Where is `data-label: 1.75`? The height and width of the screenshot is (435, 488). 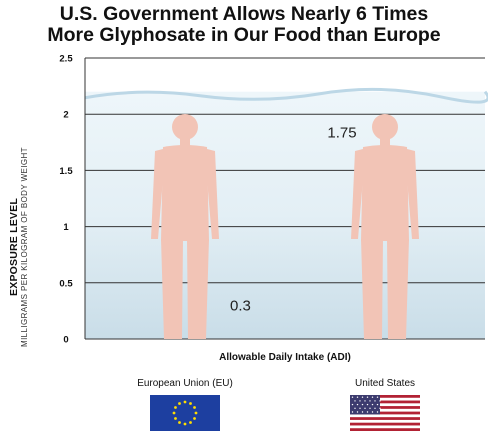
data-label: 1.75 is located at coordinates (341, 132).